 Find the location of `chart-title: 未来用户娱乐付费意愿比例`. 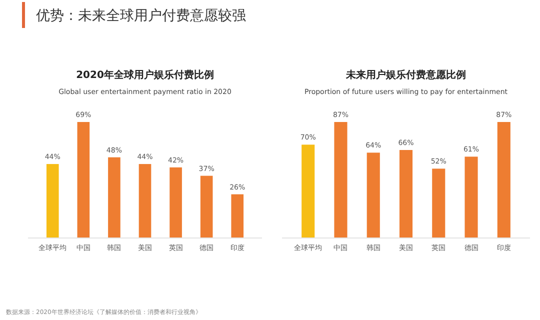

chart-title: 未来用户娱乐付费意愿比例 is located at coordinates (405, 75).